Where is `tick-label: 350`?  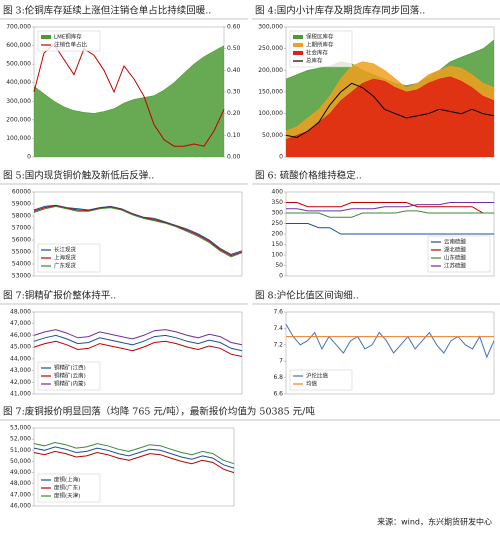 tick-label: 350 is located at coordinates (278, 202).